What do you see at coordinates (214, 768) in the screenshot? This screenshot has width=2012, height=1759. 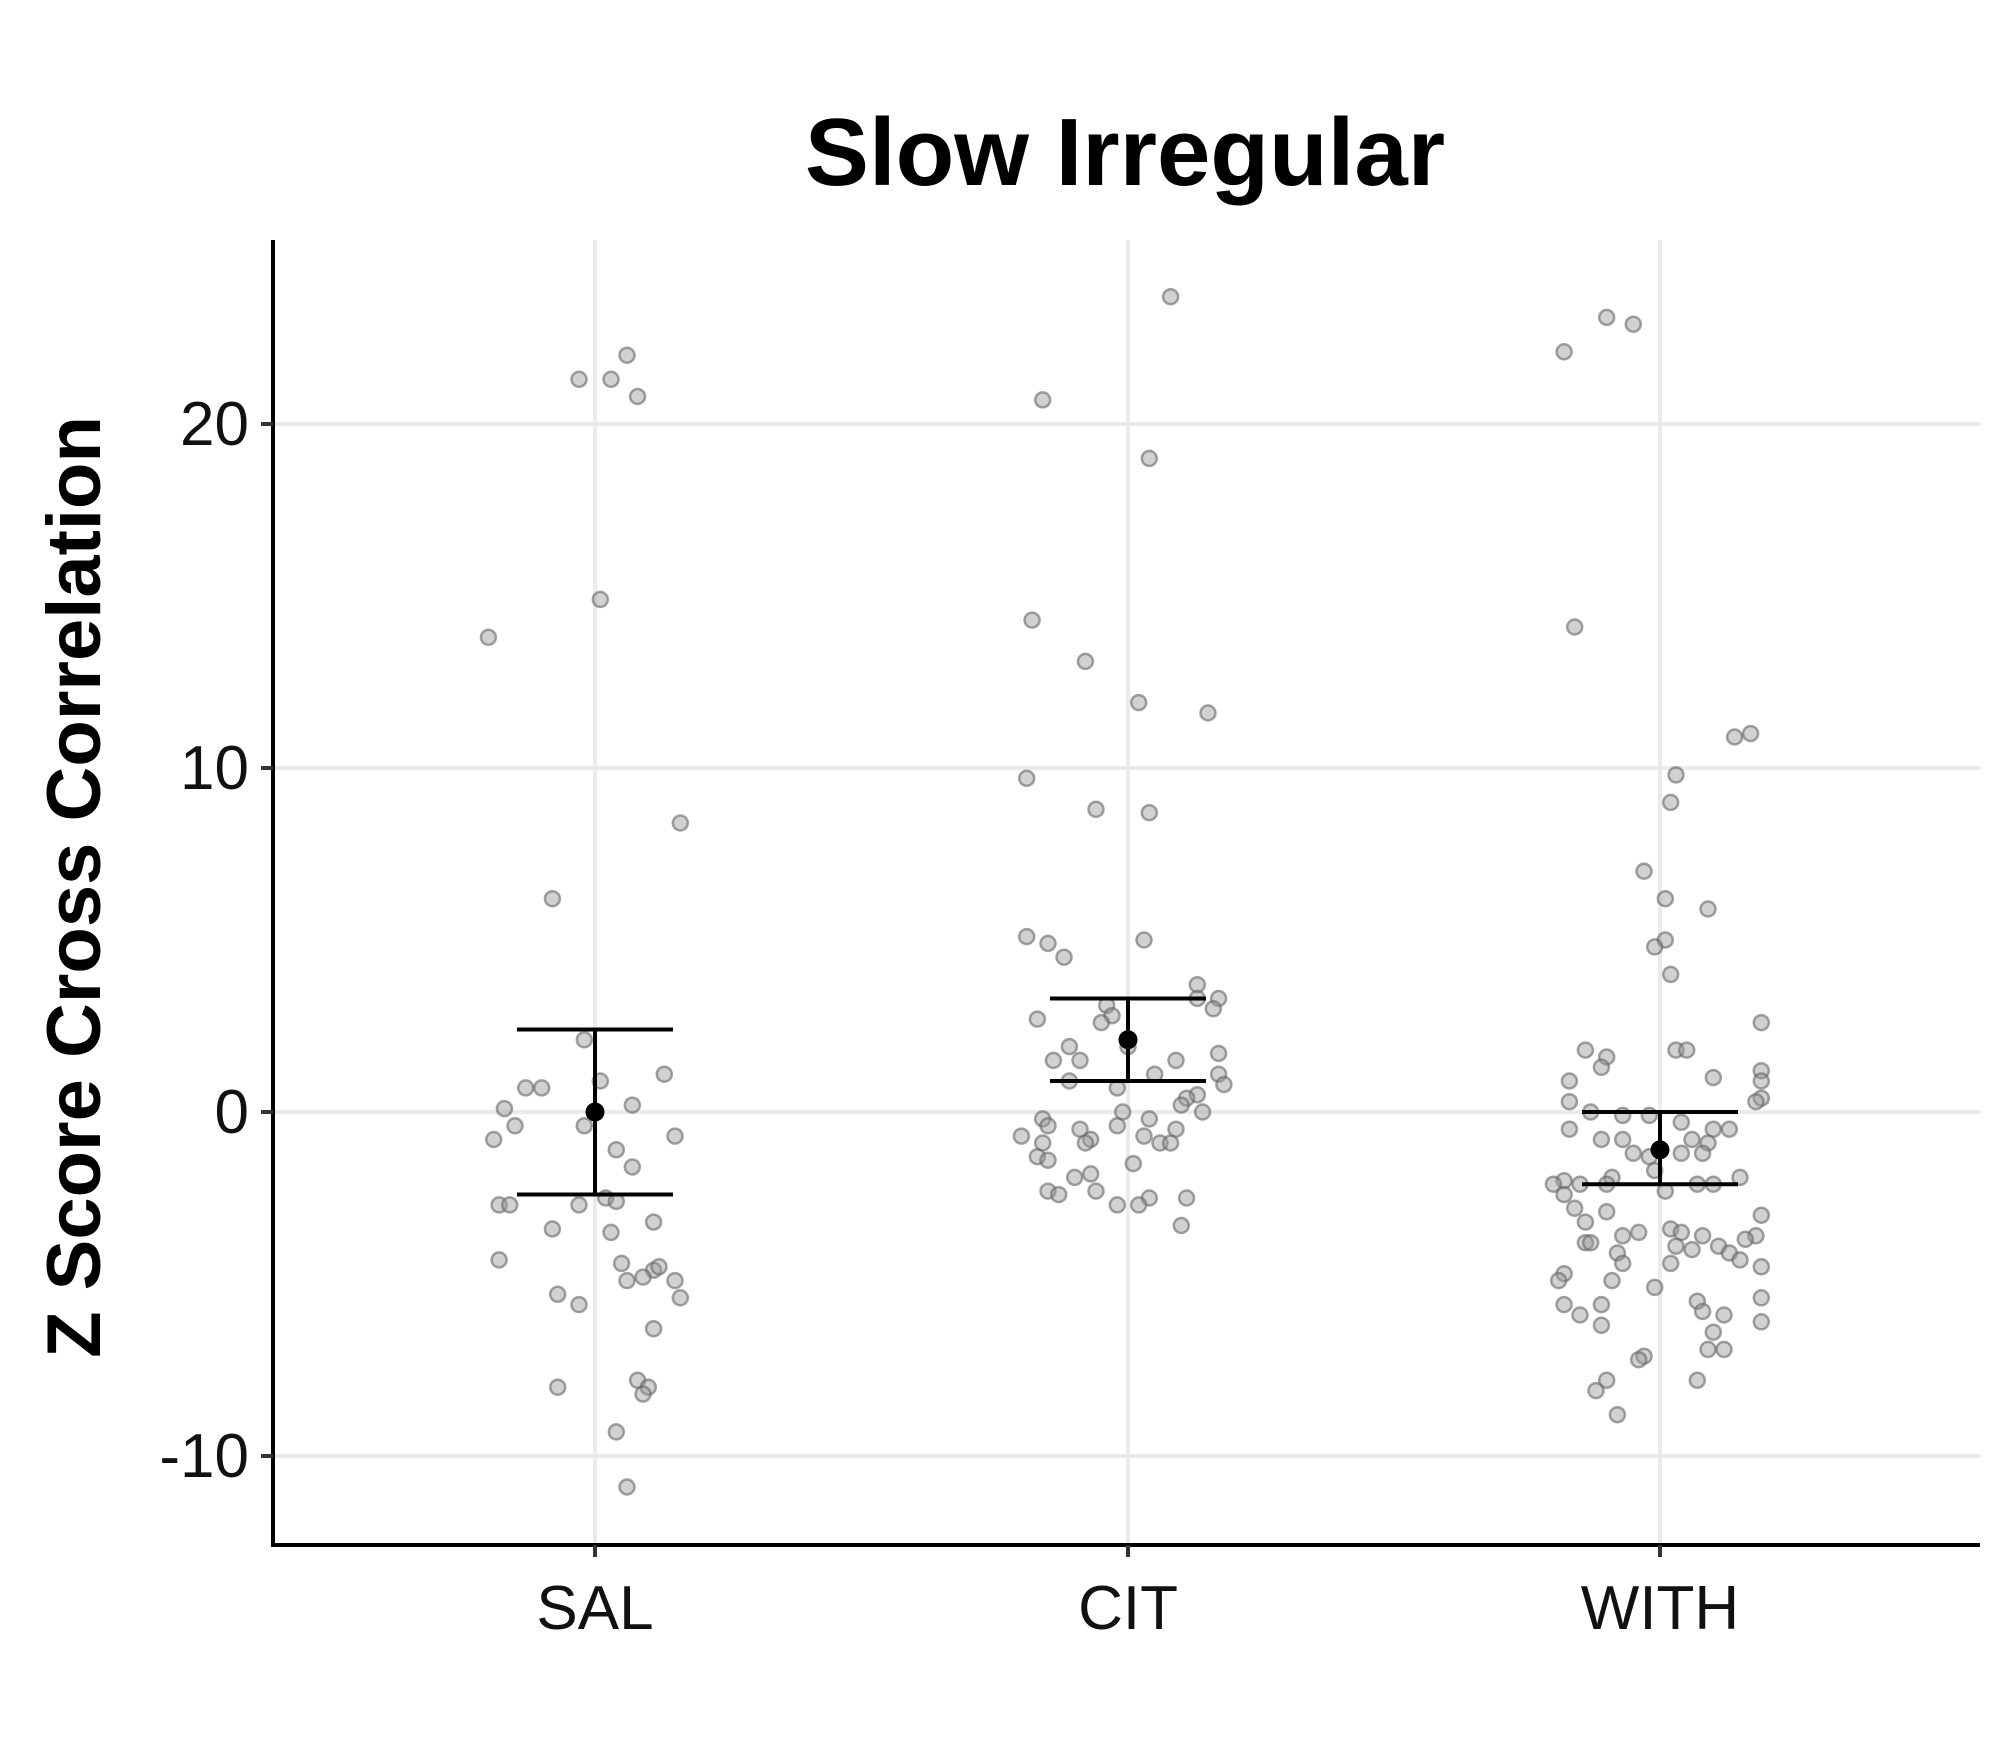 I see `y-tick-label: 10` at bounding box center [214, 768].